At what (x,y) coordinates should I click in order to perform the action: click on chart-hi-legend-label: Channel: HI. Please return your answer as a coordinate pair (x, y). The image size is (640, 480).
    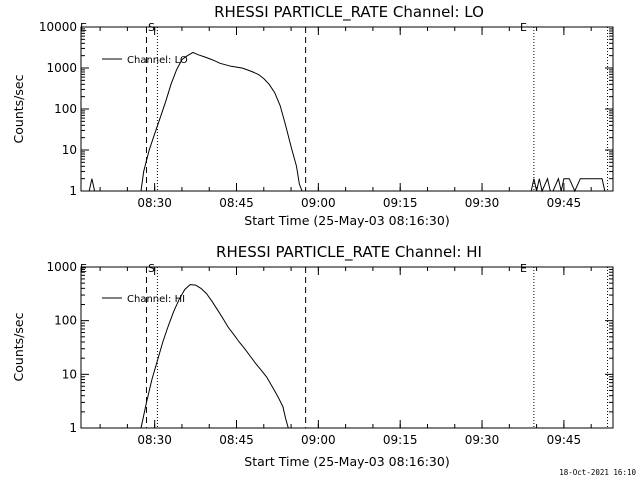
    Looking at the image, I should click on (156, 299).